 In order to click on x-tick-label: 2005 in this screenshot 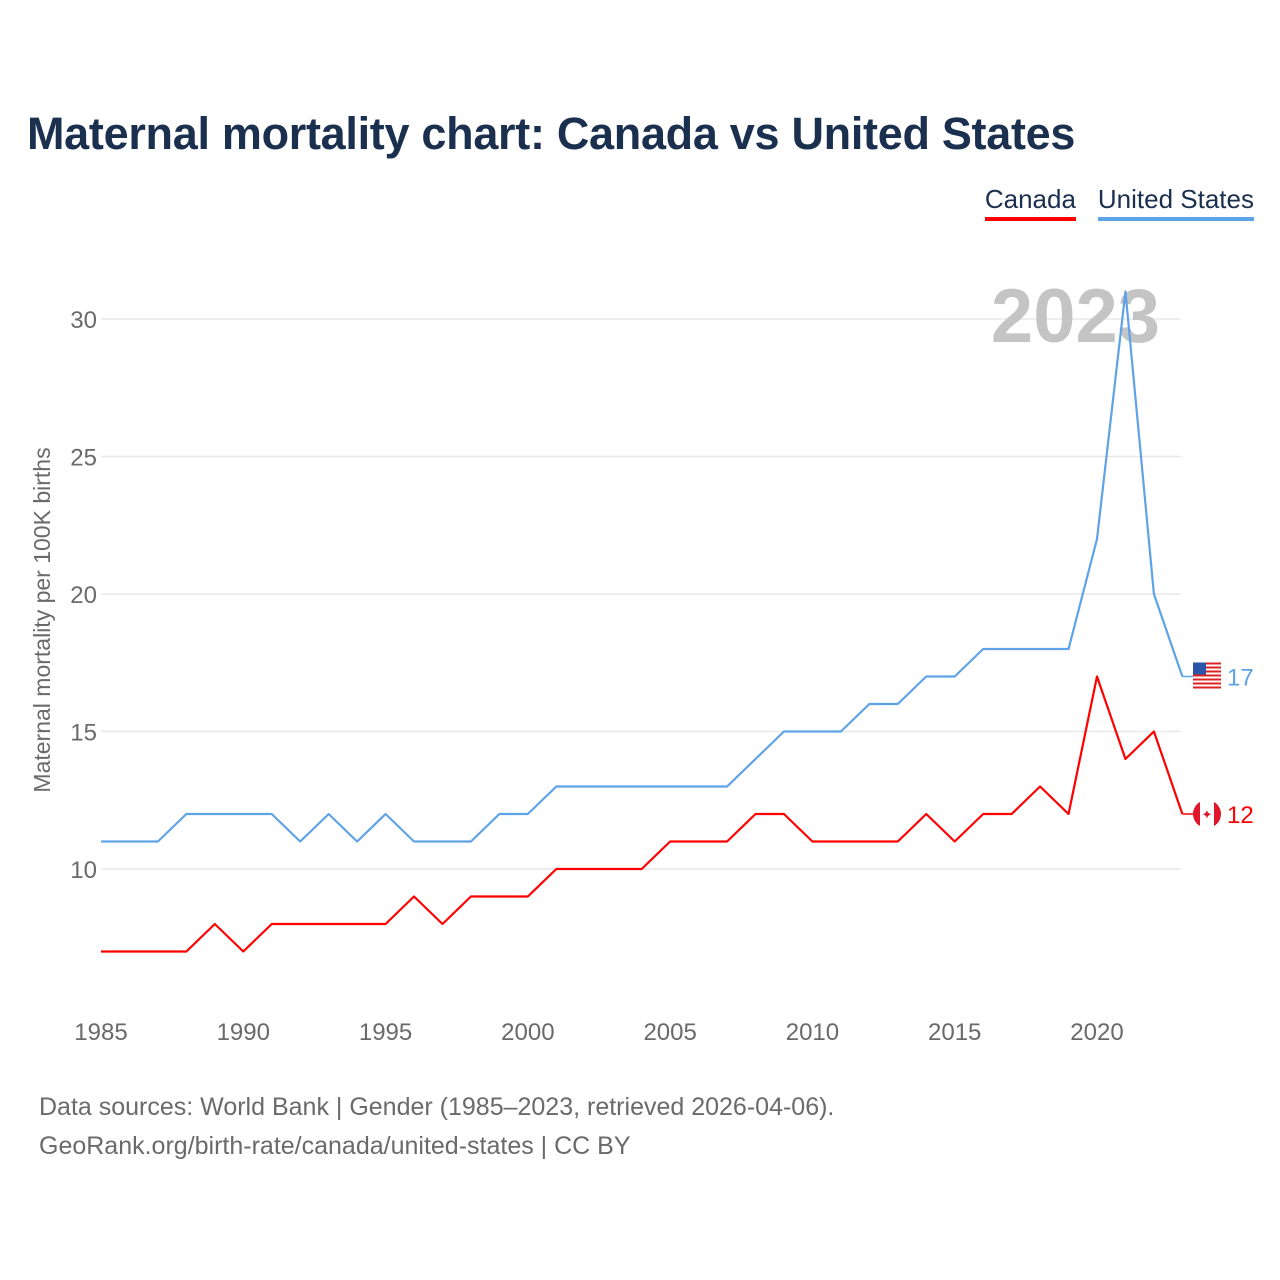, I will do `click(669, 1032)`.